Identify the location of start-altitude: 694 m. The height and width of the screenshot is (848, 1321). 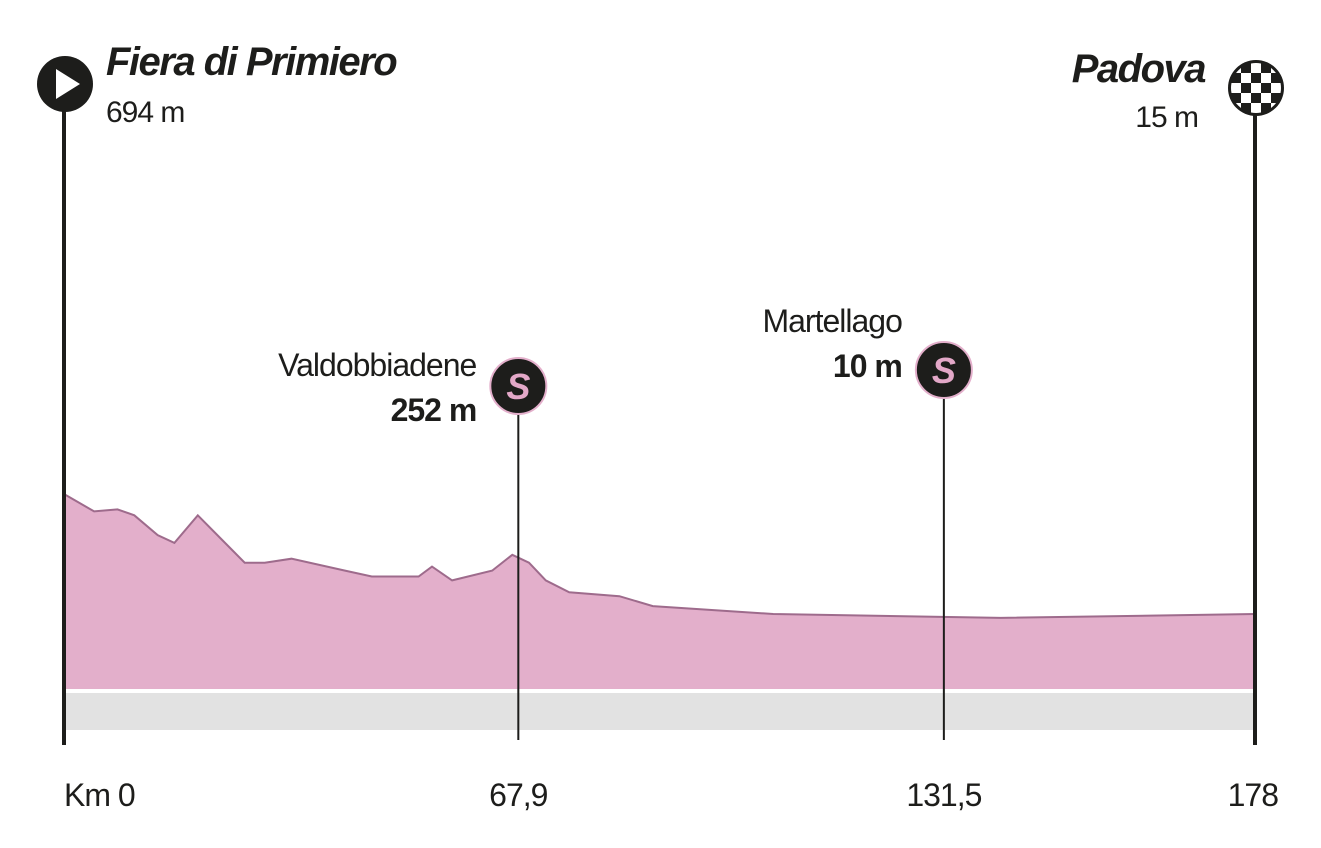
(145, 112).